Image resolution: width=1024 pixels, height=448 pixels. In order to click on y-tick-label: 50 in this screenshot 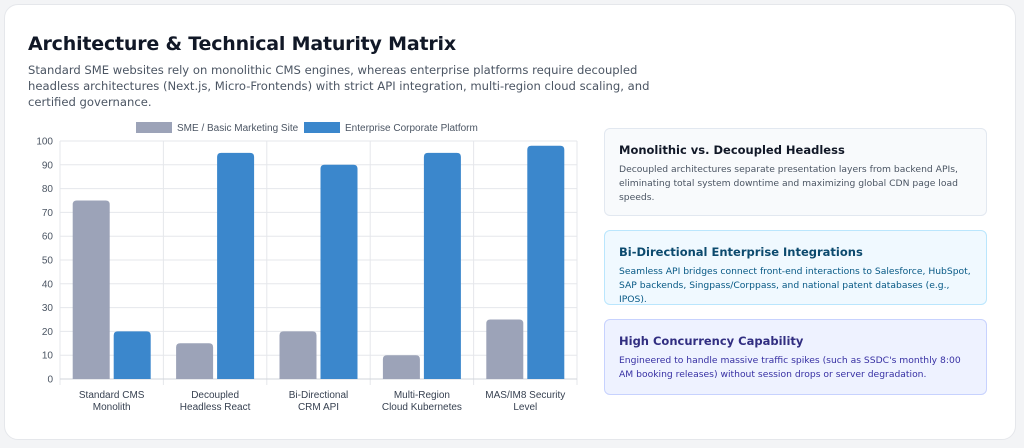, I will do `click(48, 261)`.